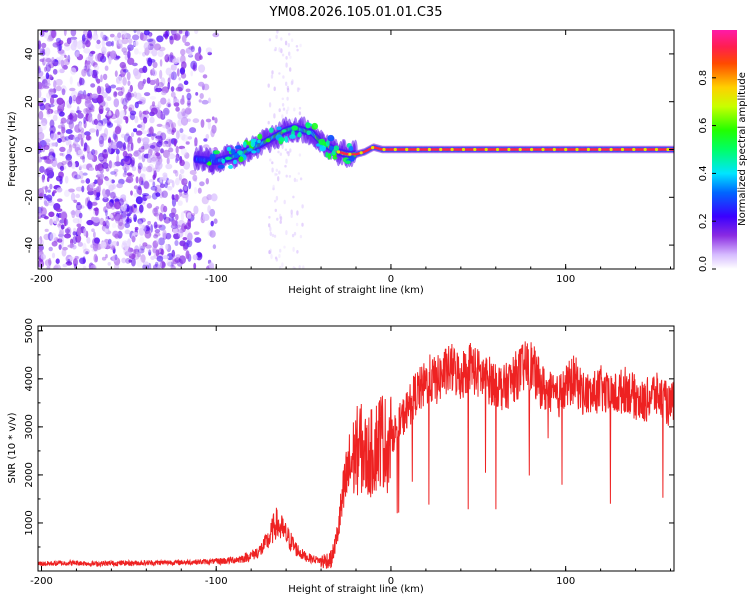  I want to click on y-tick-label: -40, so click(29, 245).